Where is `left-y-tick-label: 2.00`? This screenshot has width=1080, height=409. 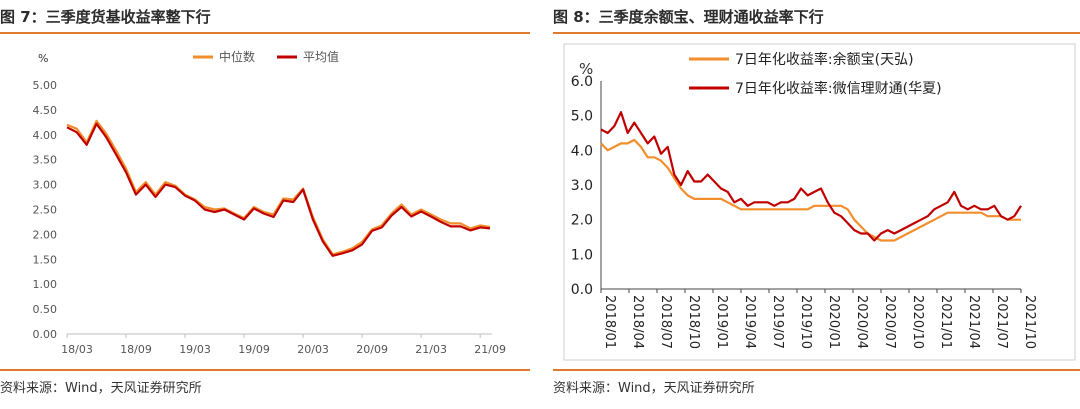
left-y-tick-label: 2.00 is located at coordinates (45, 234).